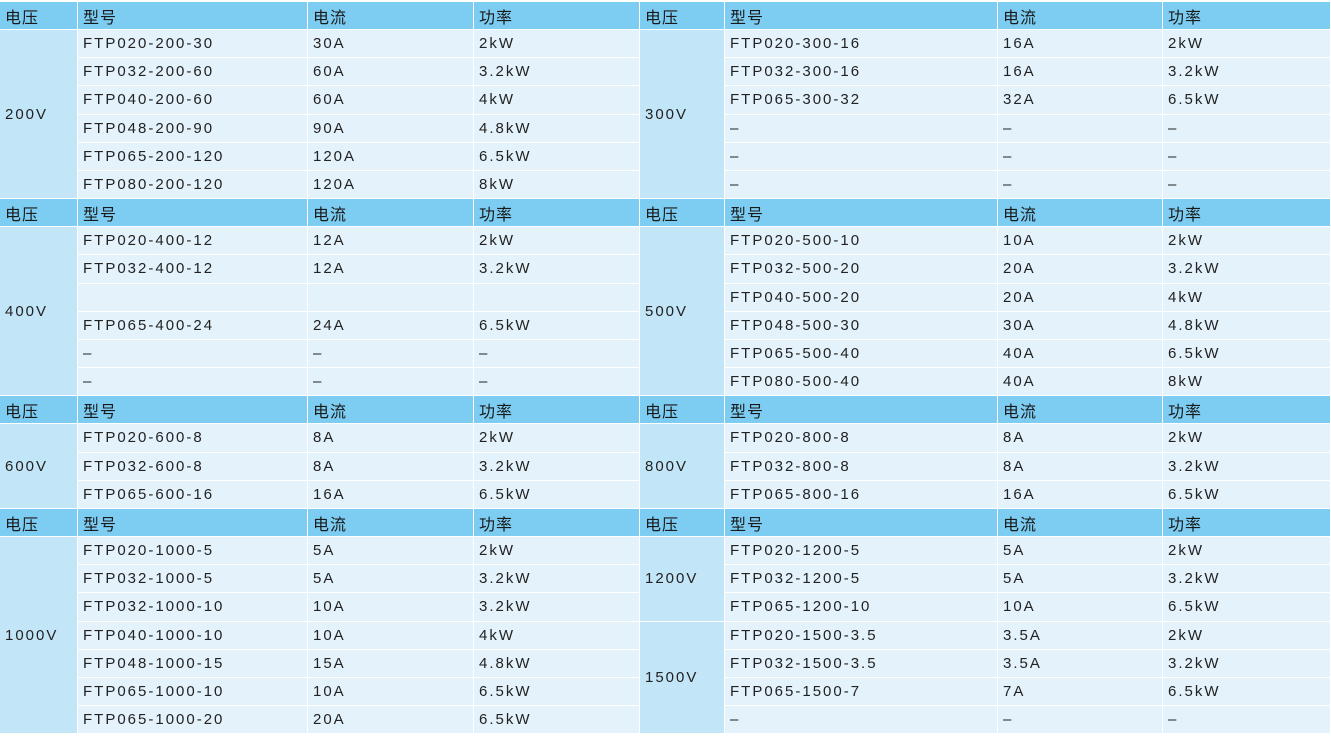 Image resolution: width=1331 pixels, height=736 pixels. I want to click on model-cell: FTP032-400-12, so click(193, 269).